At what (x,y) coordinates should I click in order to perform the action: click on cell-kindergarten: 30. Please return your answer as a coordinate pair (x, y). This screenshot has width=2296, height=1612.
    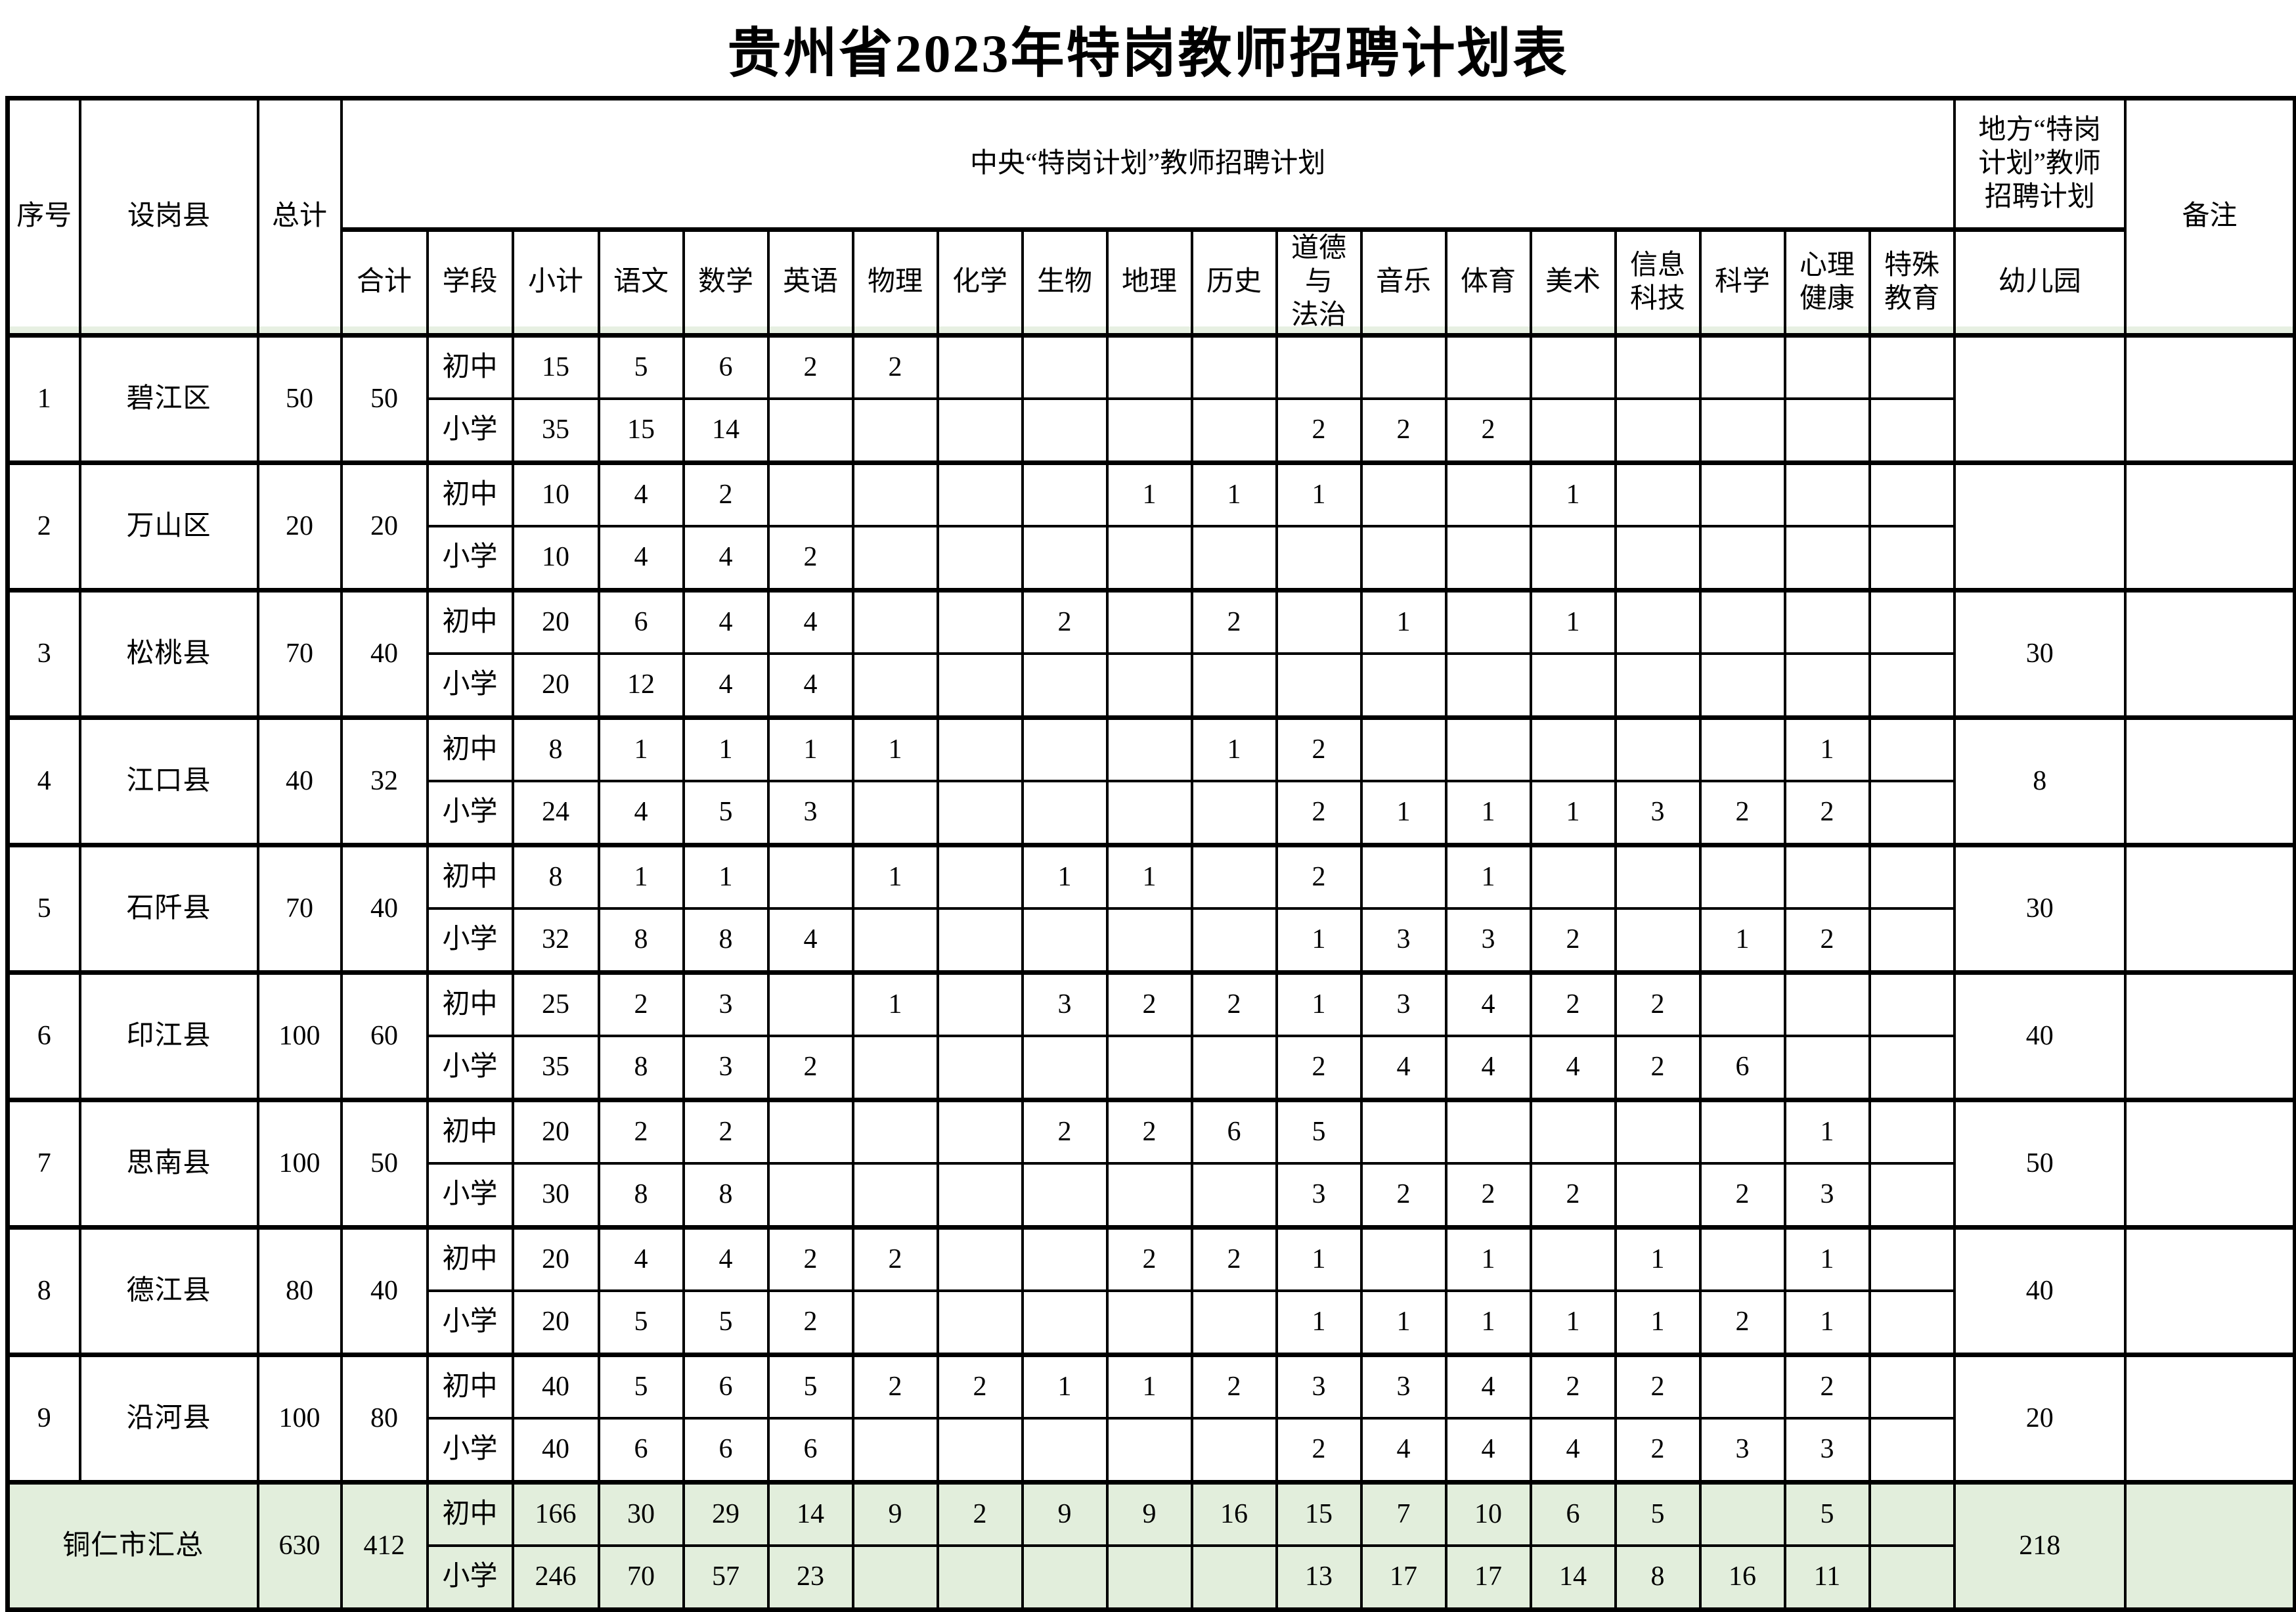
    Looking at the image, I should click on (2040, 653).